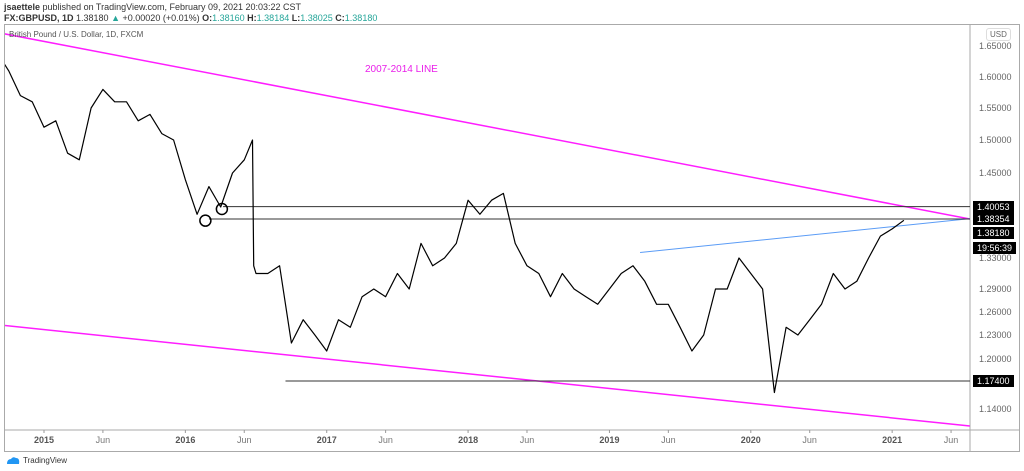 The height and width of the screenshot is (471, 1024). What do you see at coordinates (13, 460) in the screenshot?
I see `tradingview-logo-icon` at bounding box center [13, 460].